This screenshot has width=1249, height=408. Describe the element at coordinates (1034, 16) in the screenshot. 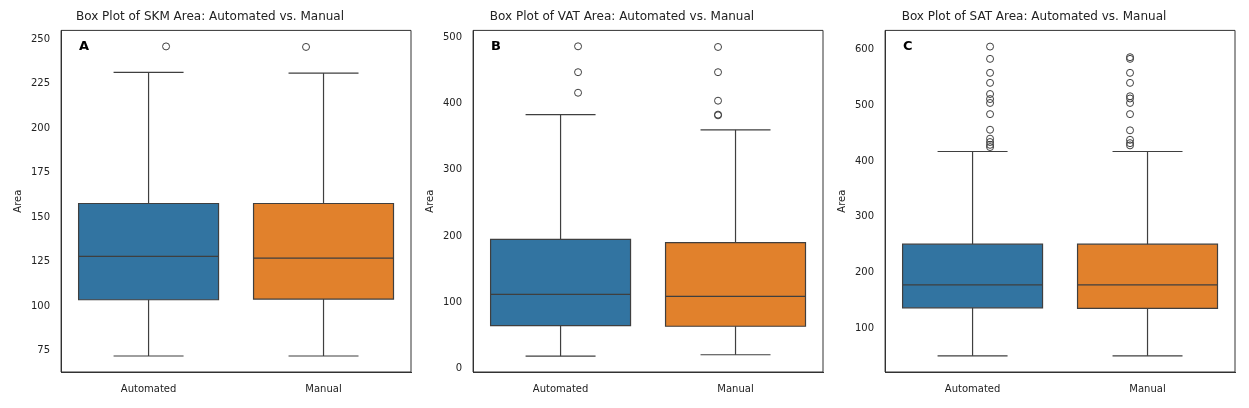

I see `chart-title: Box Plot of SAT Area: Automated vs. Manual` at that location.